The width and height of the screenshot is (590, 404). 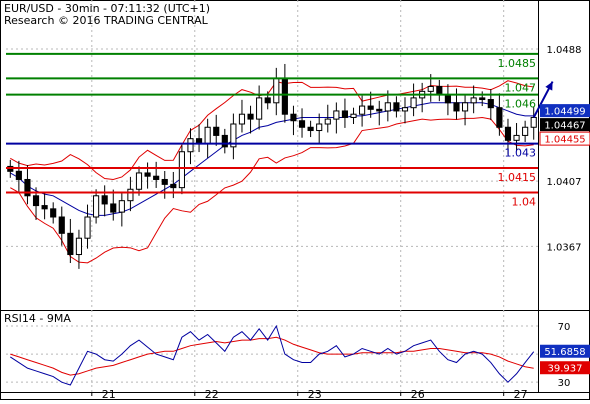 What do you see at coordinates (418, 394) in the screenshot?
I see `x-tick-label: 26` at bounding box center [418, 394].